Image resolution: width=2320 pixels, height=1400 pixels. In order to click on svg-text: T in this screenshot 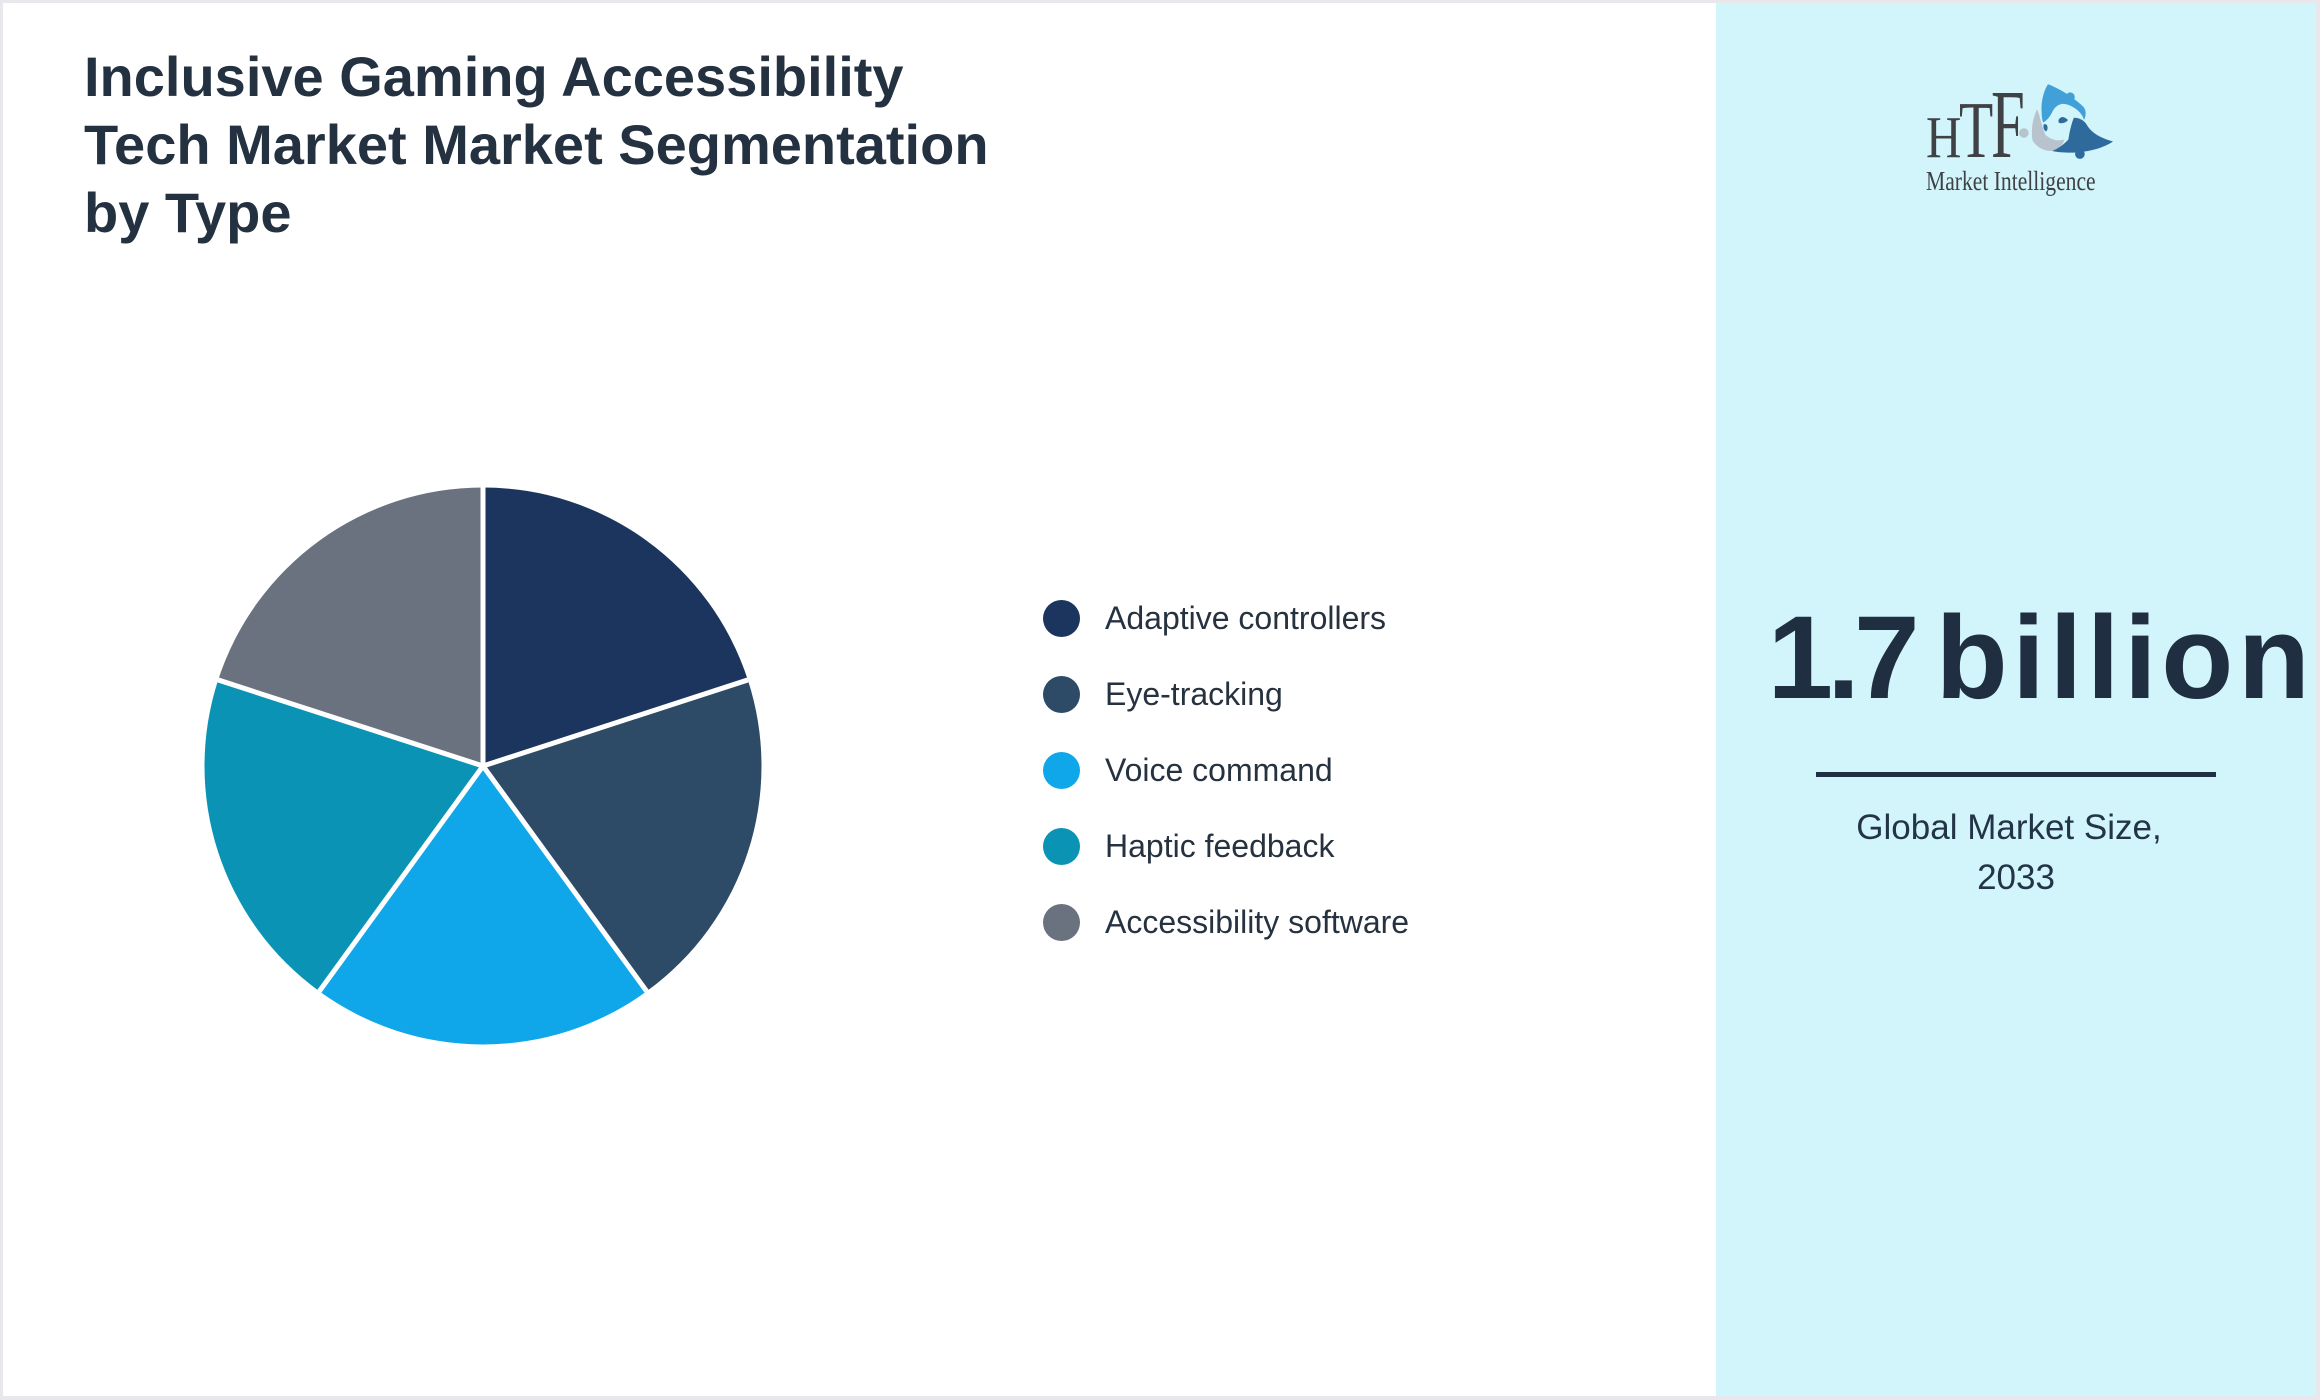, I will do `click(1976, 129)`.